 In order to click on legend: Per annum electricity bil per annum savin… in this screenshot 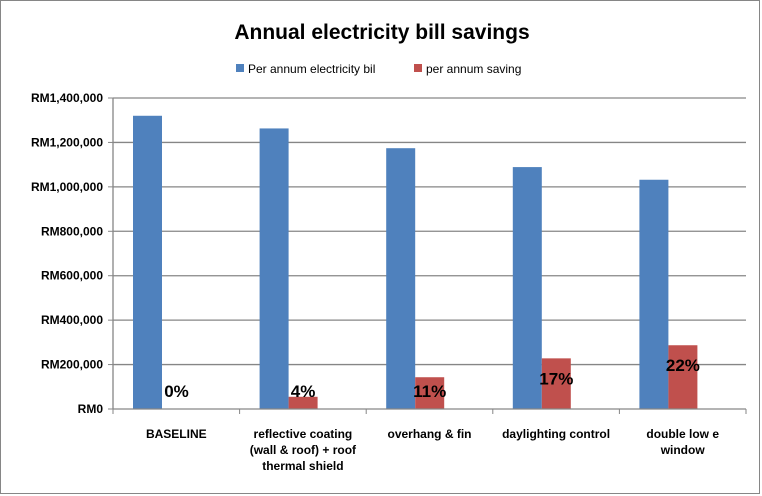, I will do `click(378, 69)`.